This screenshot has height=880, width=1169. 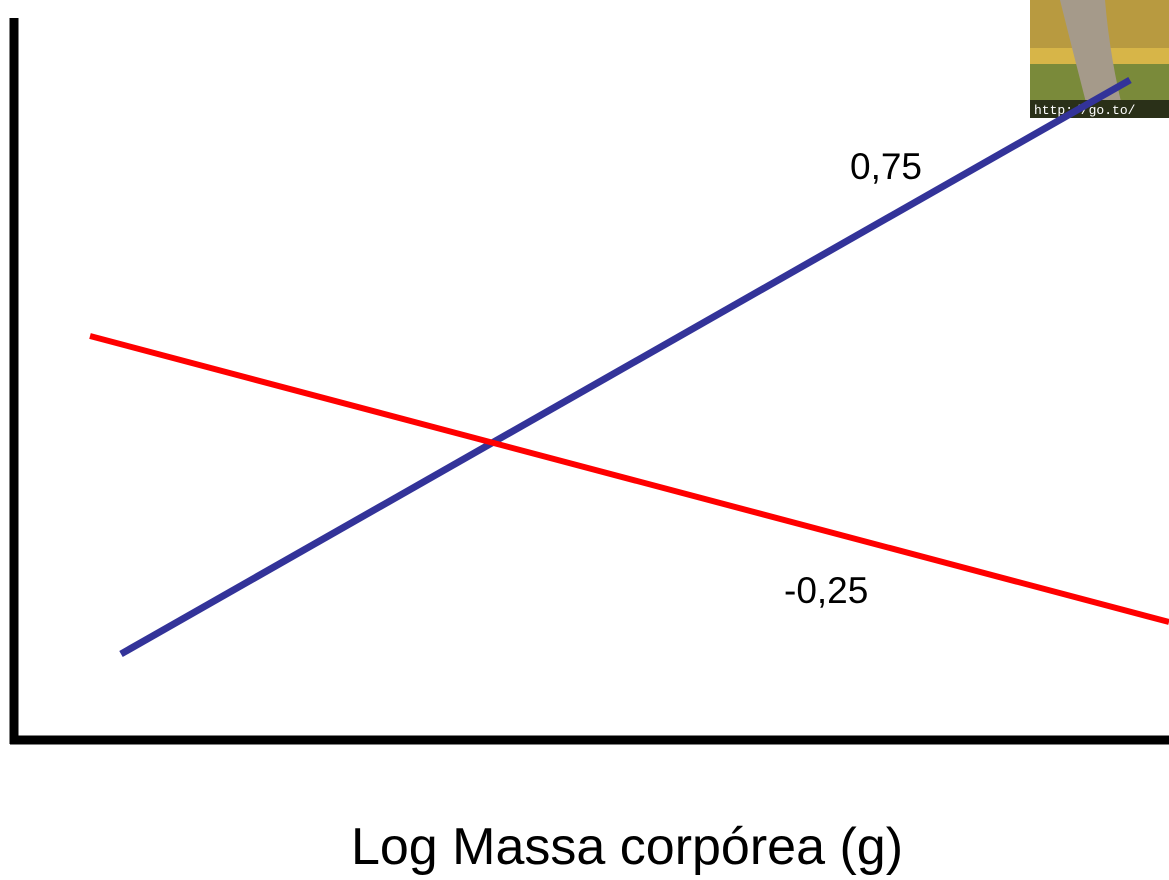 I want to click on photo-caption: http://go.to/, so click(x=1085, y=110).